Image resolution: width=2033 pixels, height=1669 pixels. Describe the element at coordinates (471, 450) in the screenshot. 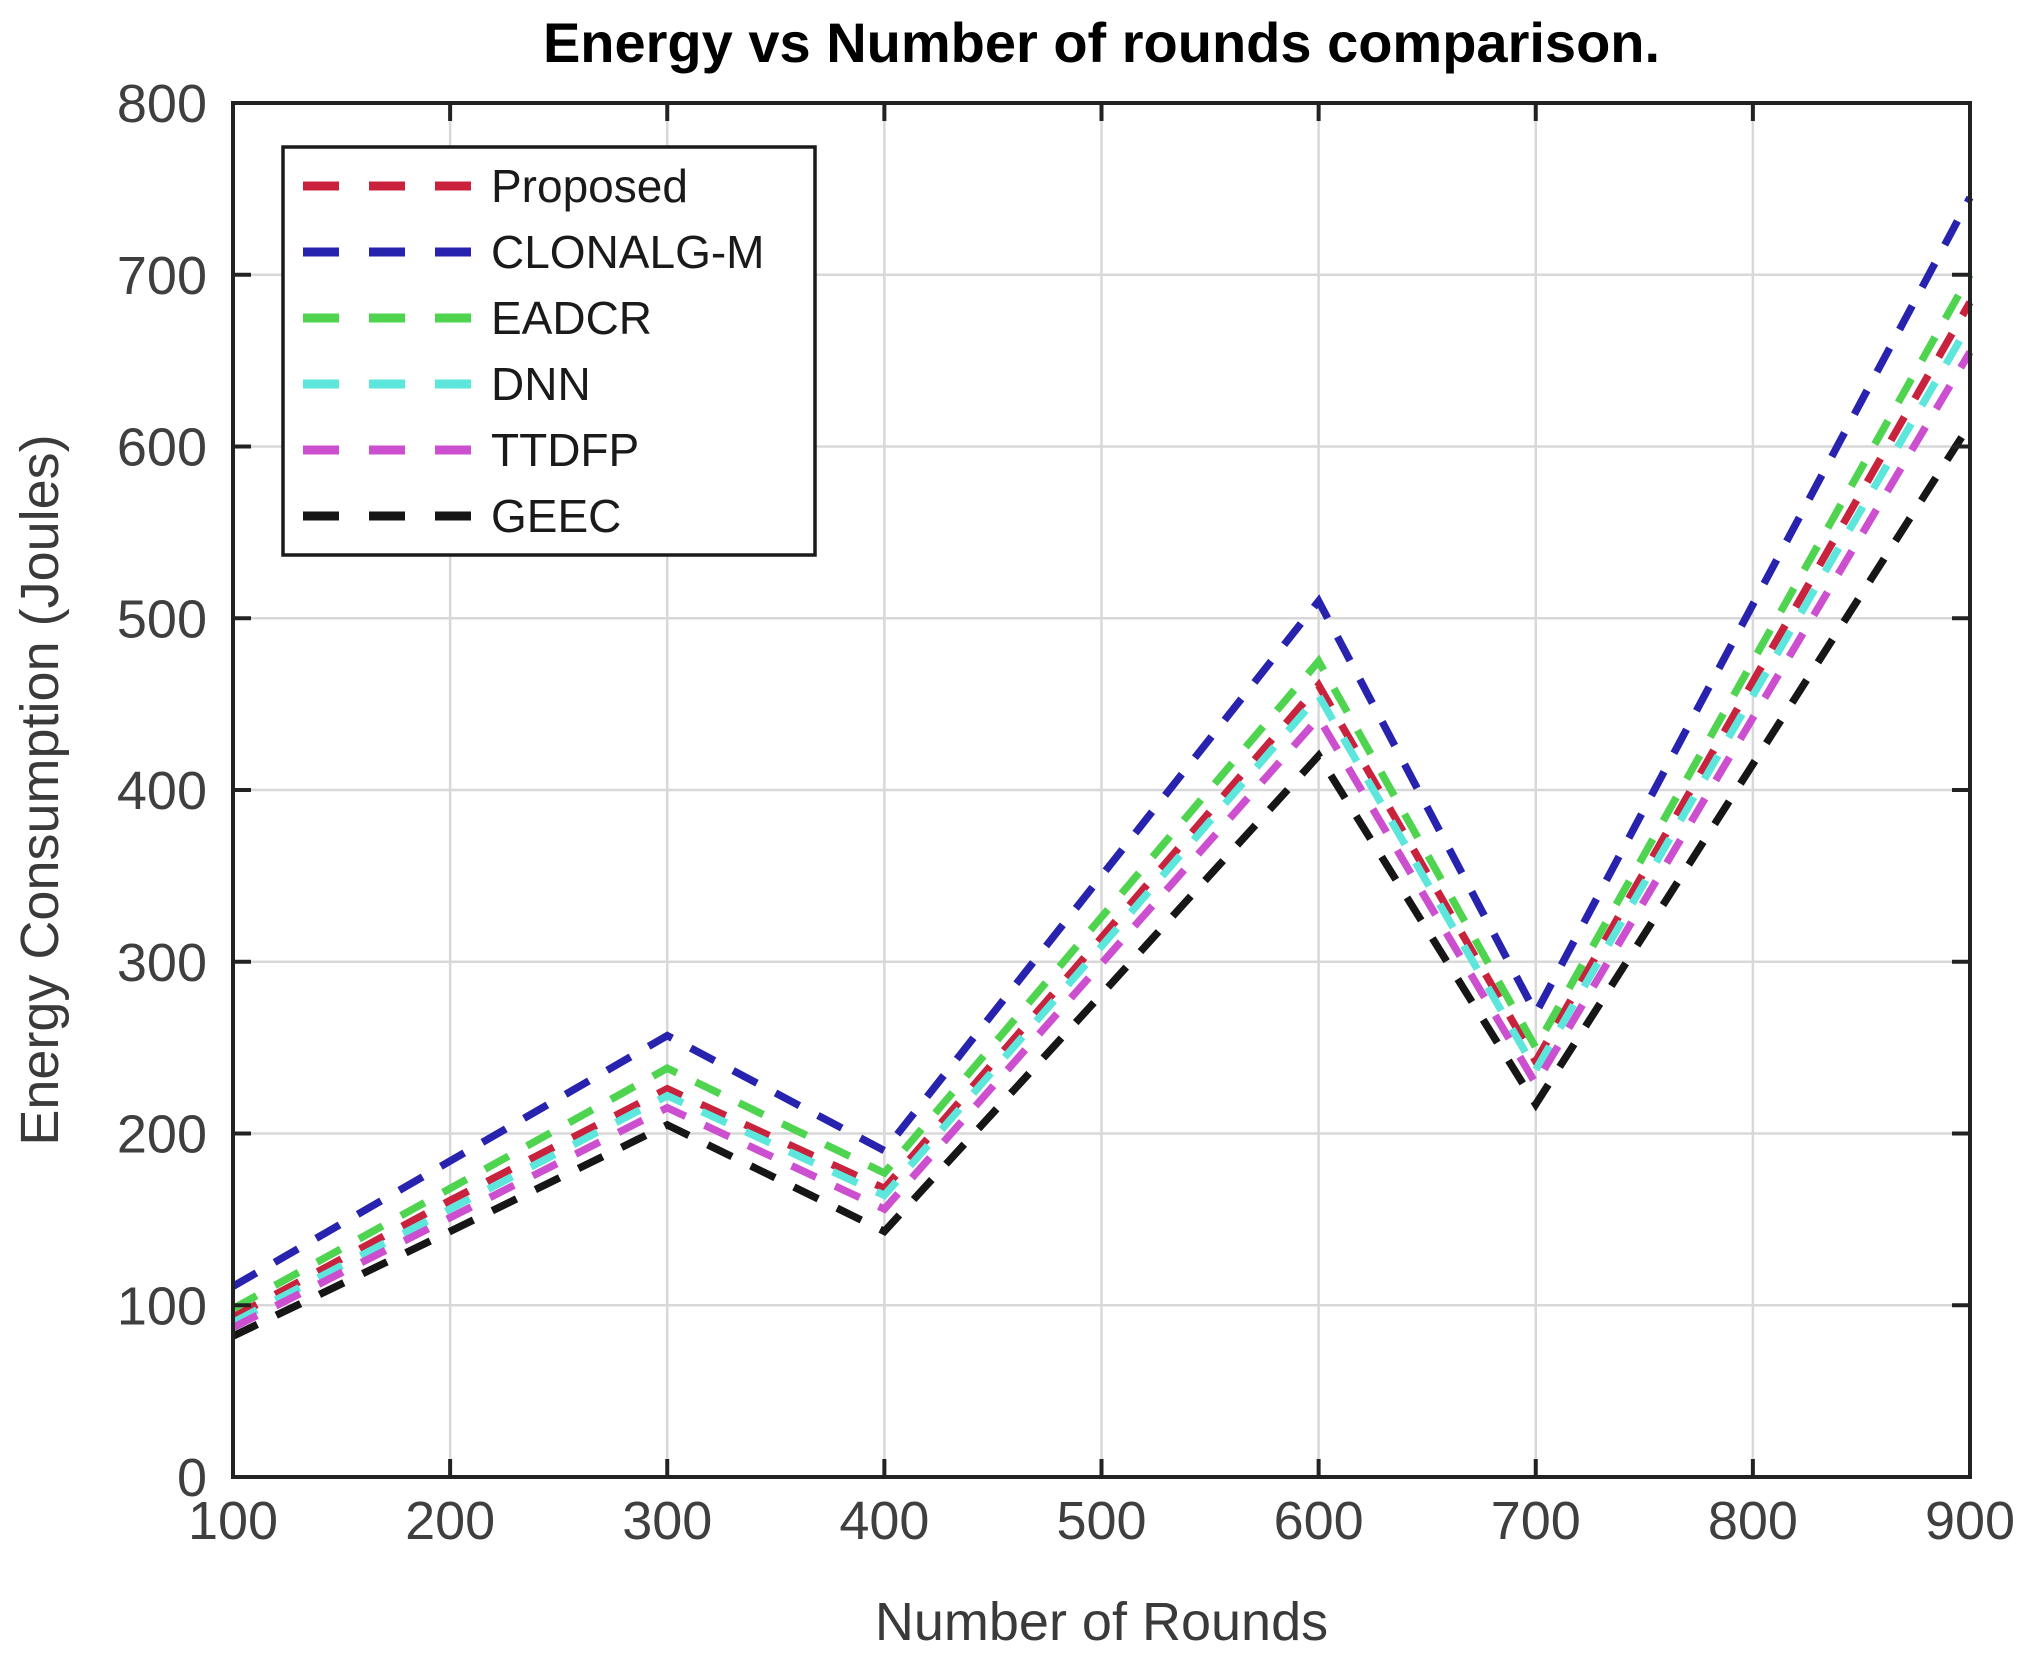

I see `legend-item-ttdfp: TTDFP` at that location.